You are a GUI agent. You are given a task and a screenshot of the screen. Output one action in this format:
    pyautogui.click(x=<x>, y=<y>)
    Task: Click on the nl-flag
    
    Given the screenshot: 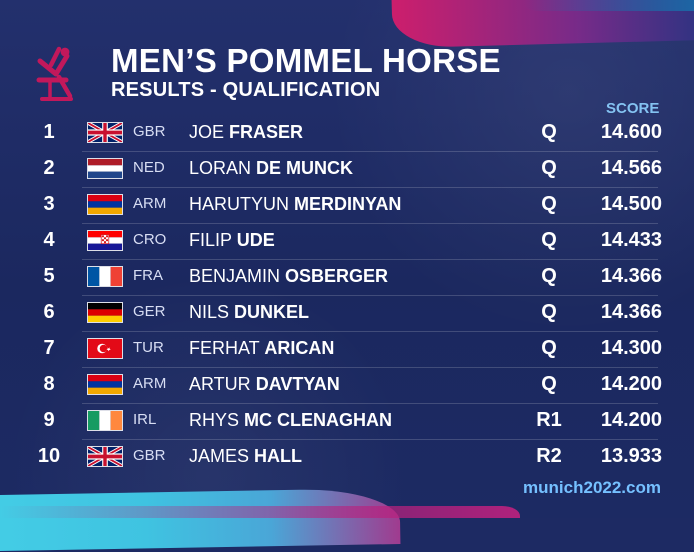 What is the action you would take?
    pyautogui.click(x=105, y=168)
    